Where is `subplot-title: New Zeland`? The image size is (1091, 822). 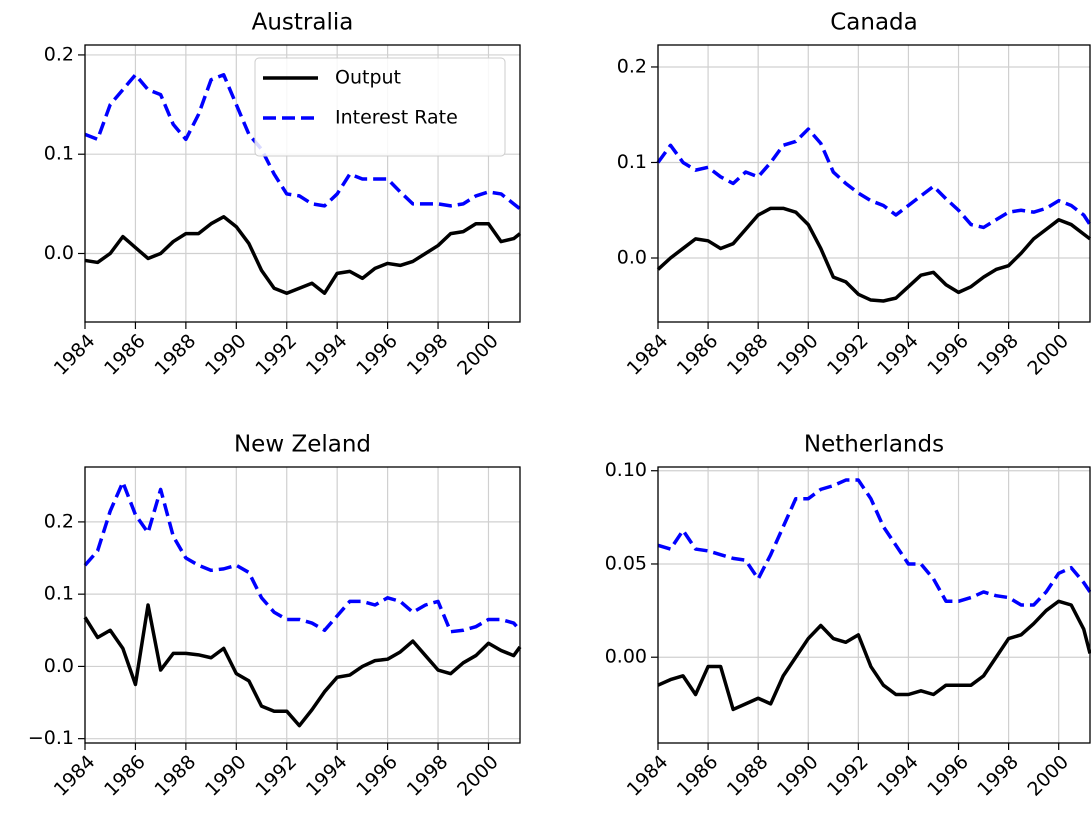 subplot-title: New Zeland is located at coordinates (302, 445).